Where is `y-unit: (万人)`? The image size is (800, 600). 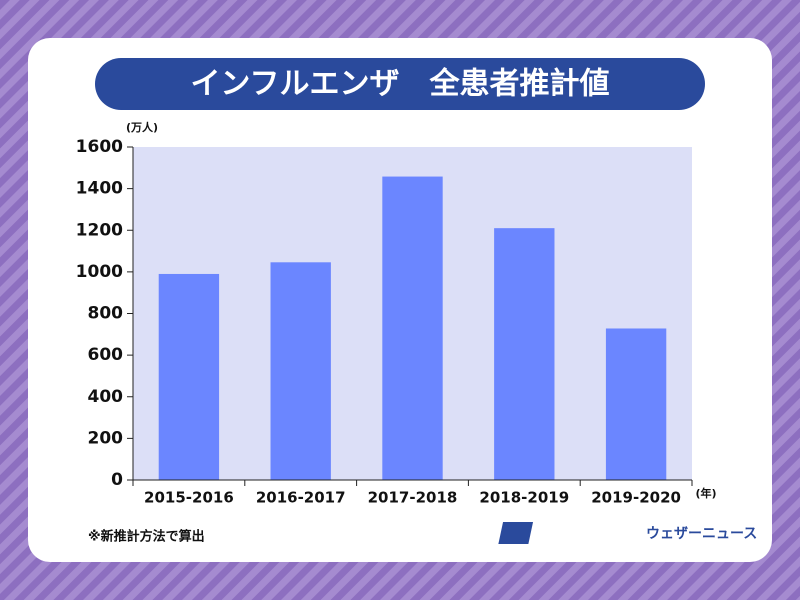 y-unit: (万人) is located at coordinates (142, 127).